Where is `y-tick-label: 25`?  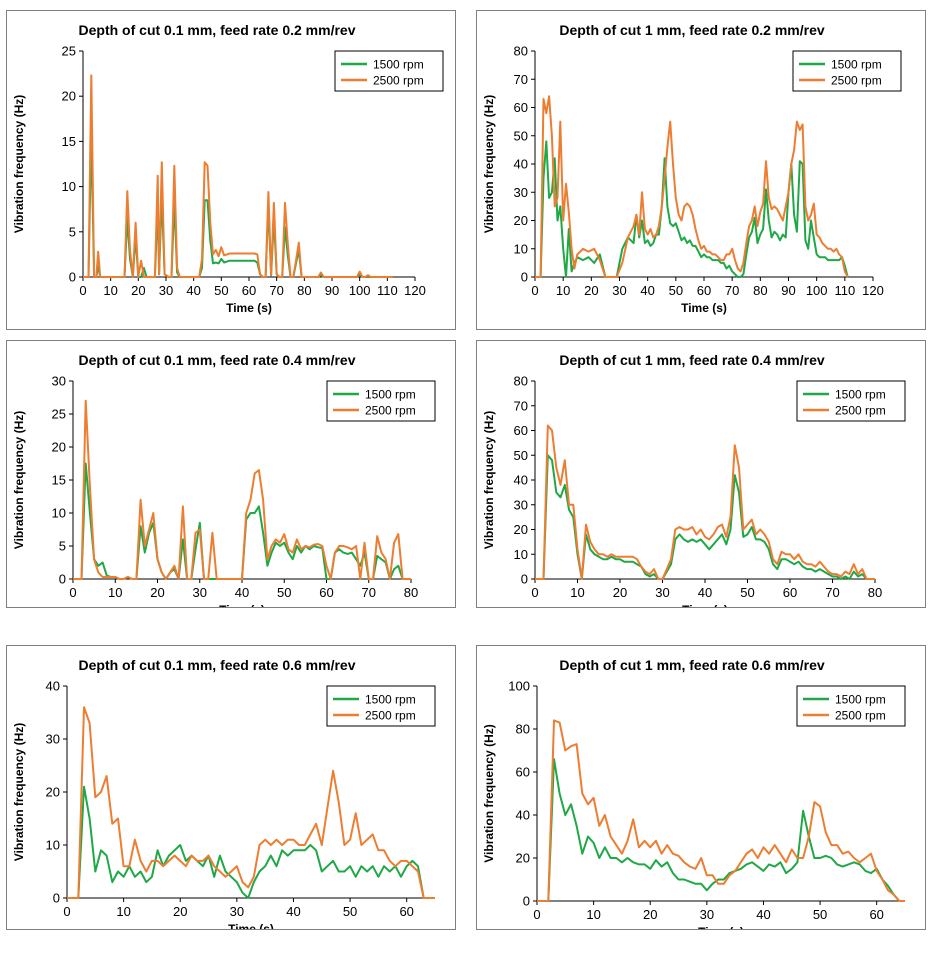 y-tick-label: 25 is located at coordinates (69, 51).